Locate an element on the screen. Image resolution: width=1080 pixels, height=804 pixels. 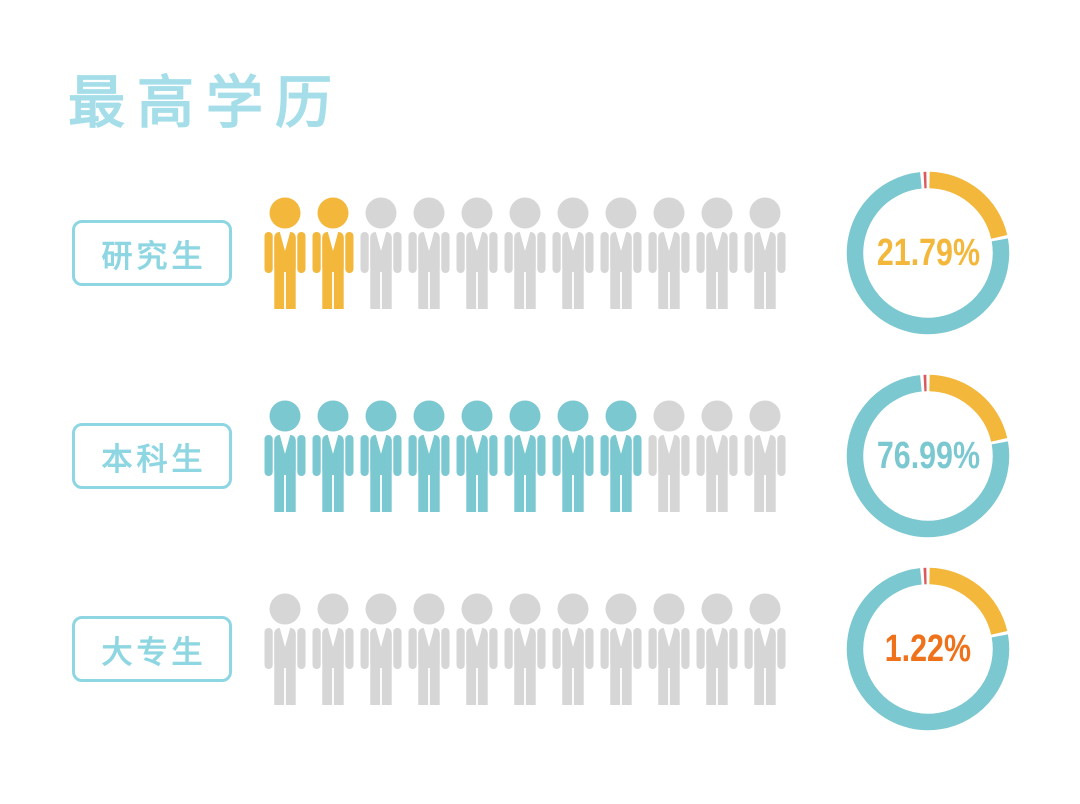
percentage-text: 76.99% is located at coordinates (928, 455).